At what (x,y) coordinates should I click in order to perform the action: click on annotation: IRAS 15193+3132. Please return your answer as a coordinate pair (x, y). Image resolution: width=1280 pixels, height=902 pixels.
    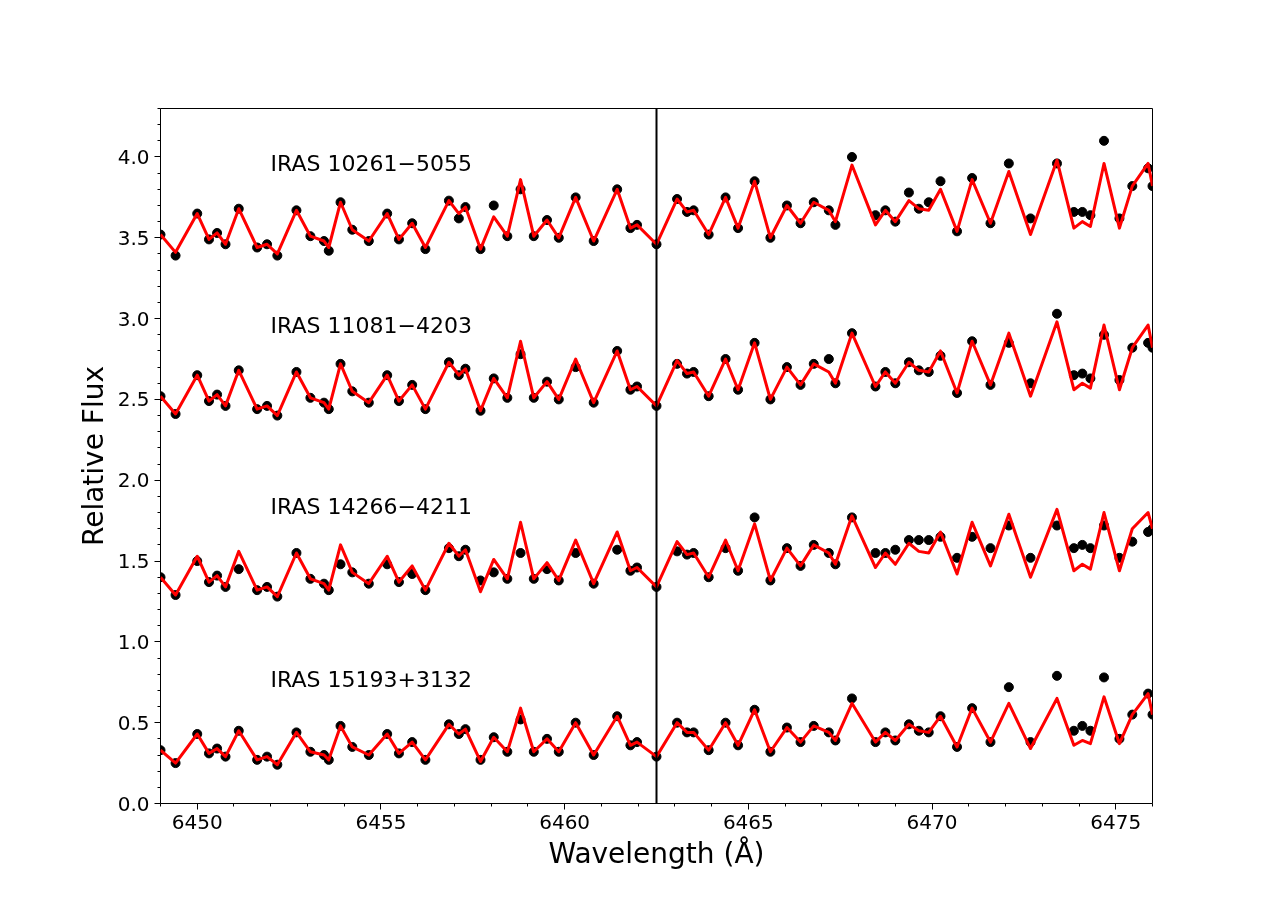
    Looking at the image, I should click on (371, 679).